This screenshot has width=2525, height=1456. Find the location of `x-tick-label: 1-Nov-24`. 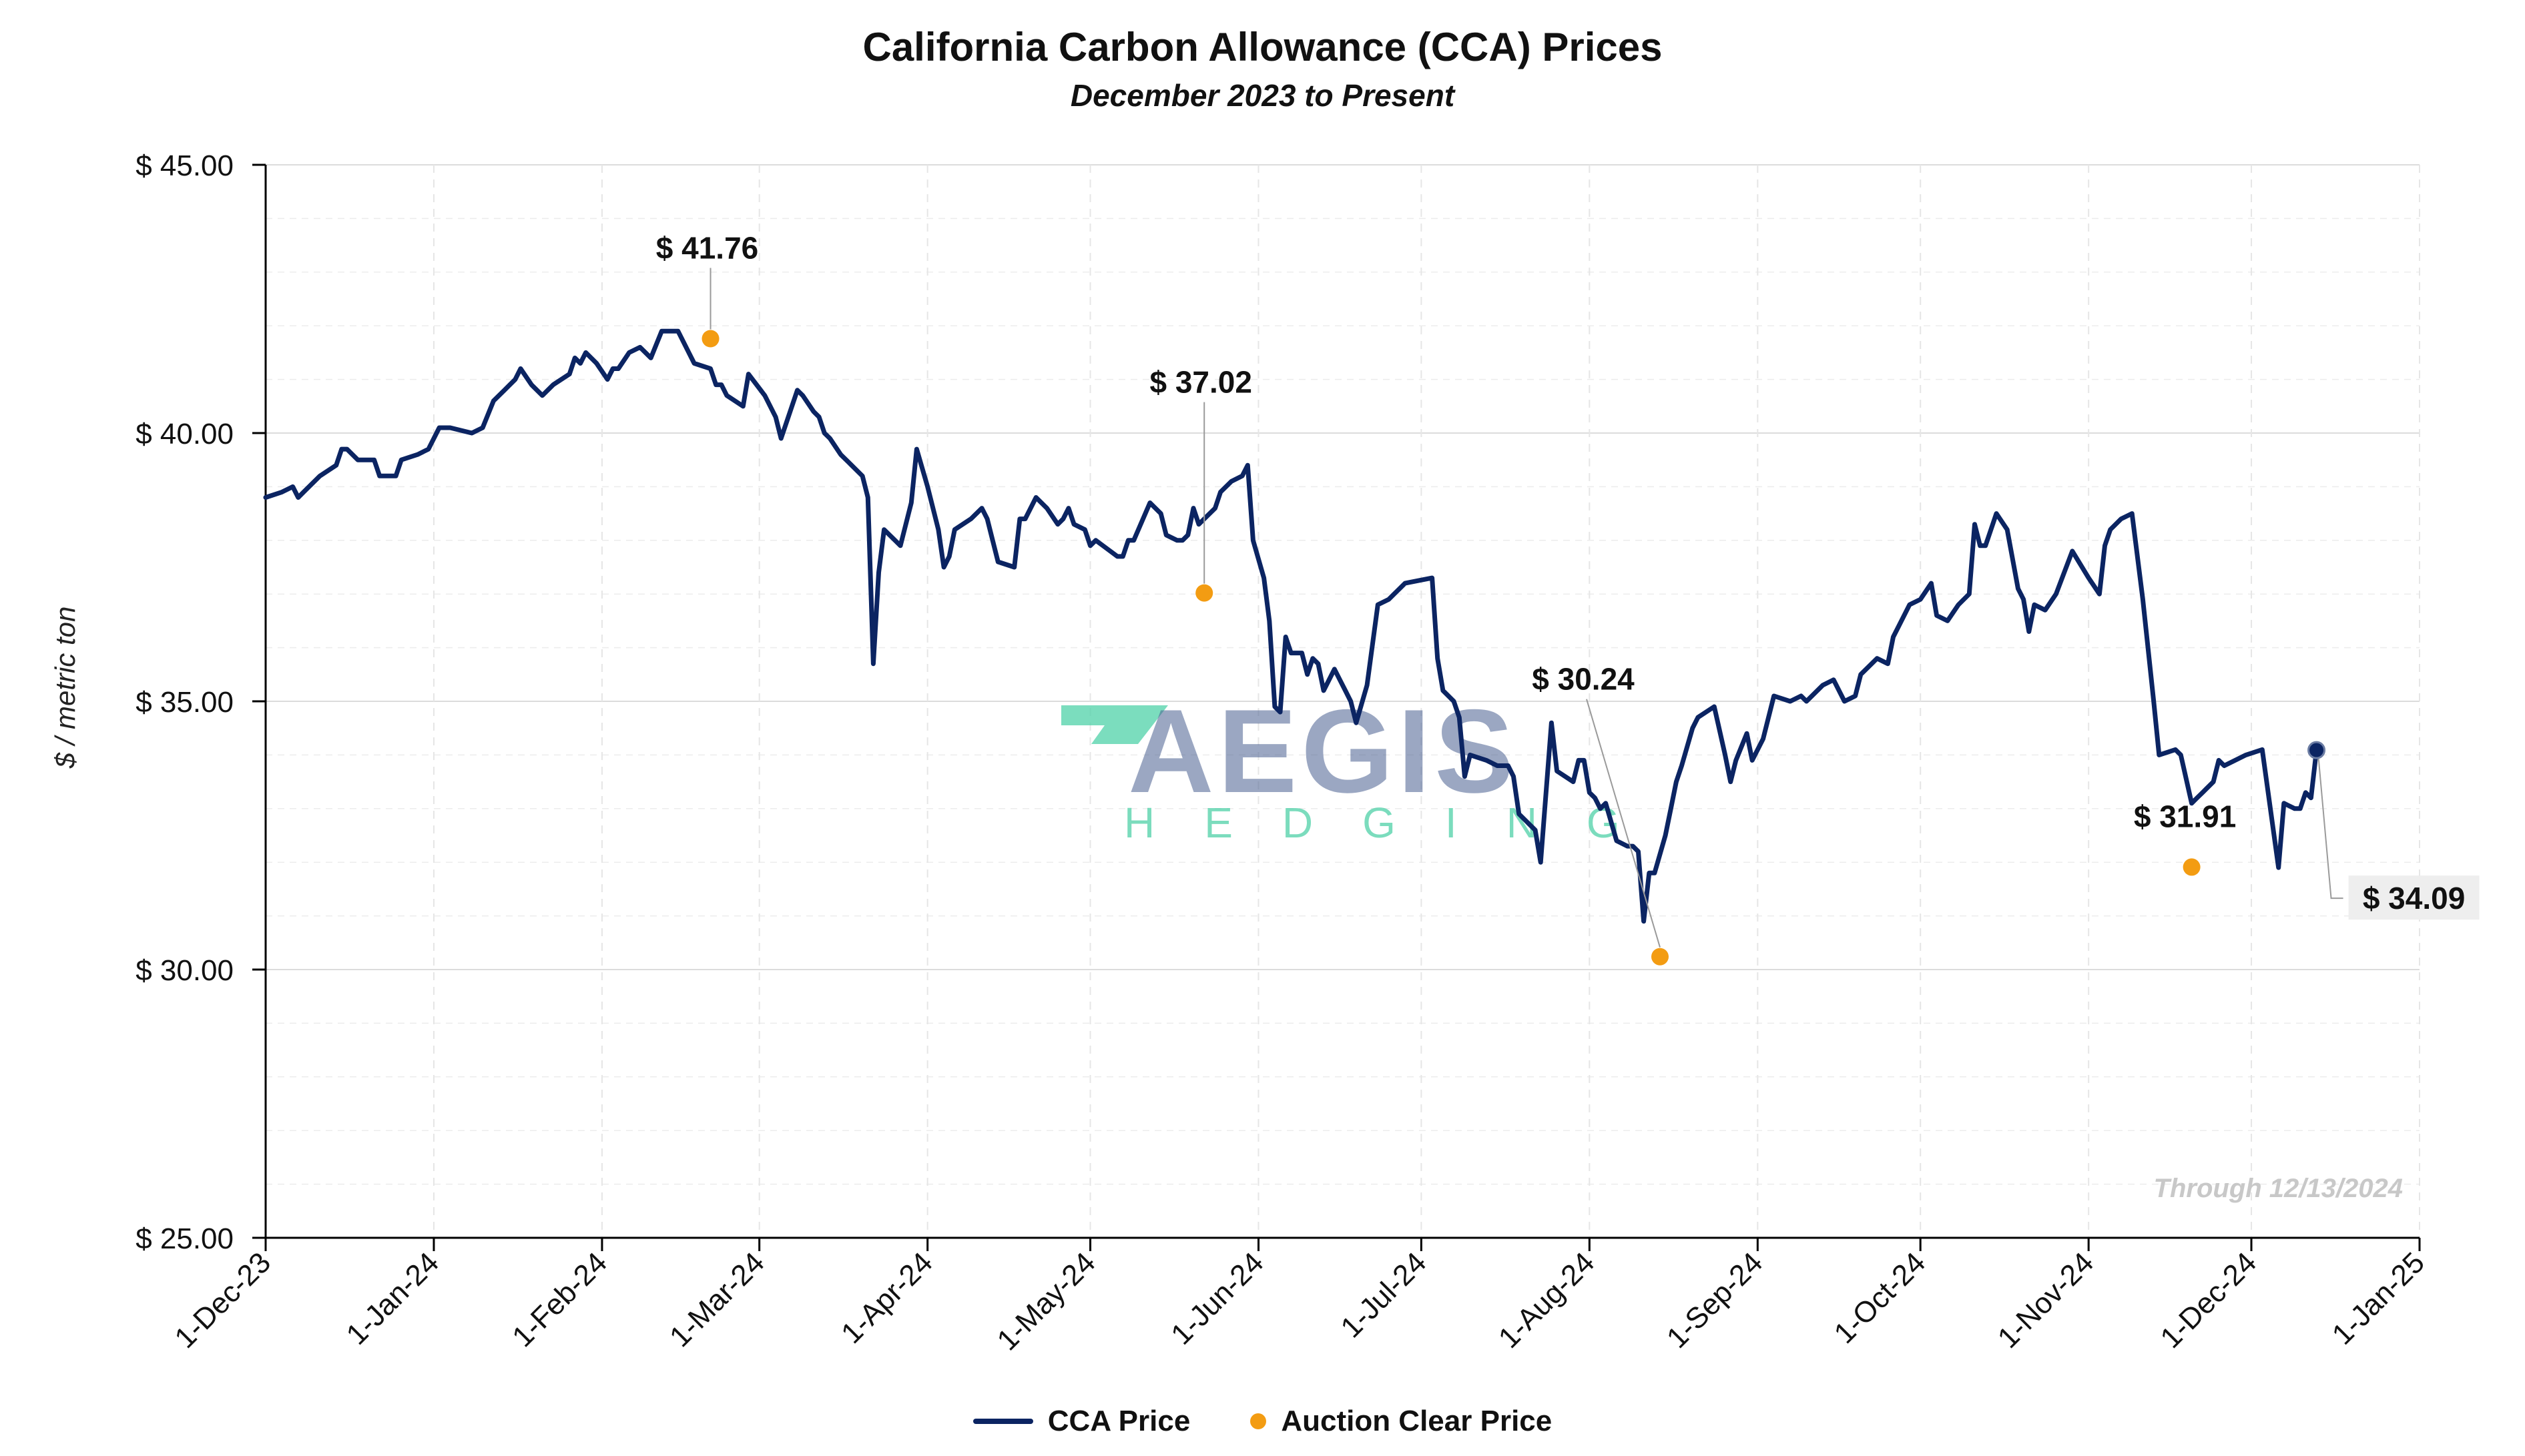

x-tick-label: 1-Nov-24 is located at coordinates (2046, 1300).